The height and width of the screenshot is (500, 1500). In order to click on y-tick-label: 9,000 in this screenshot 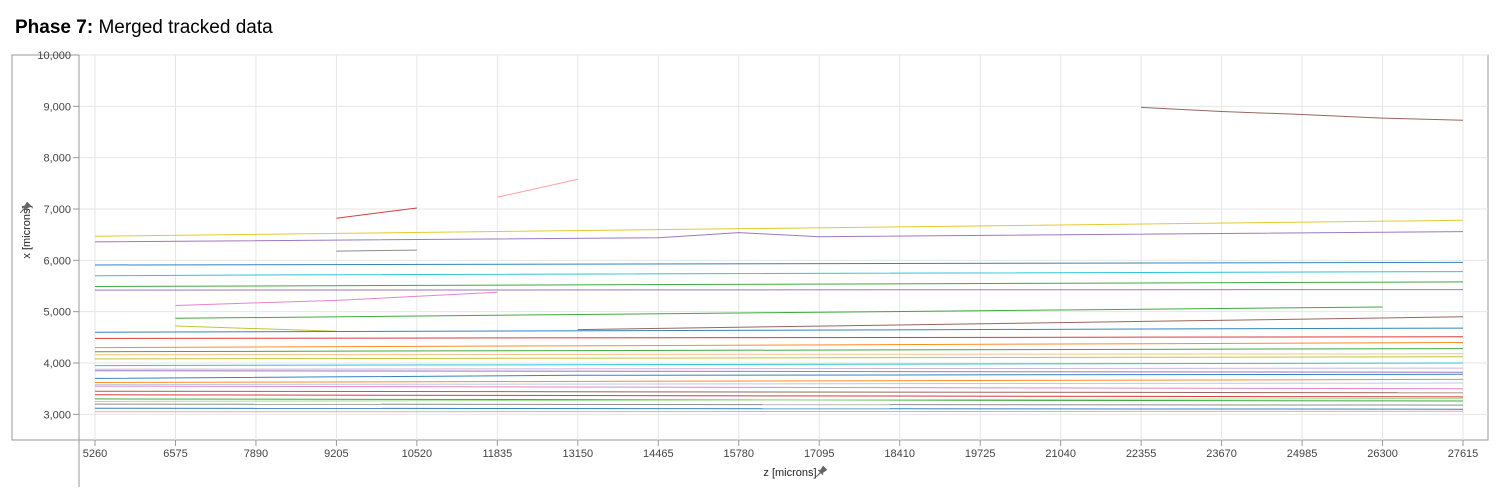, I will do `click(57, 107)`.